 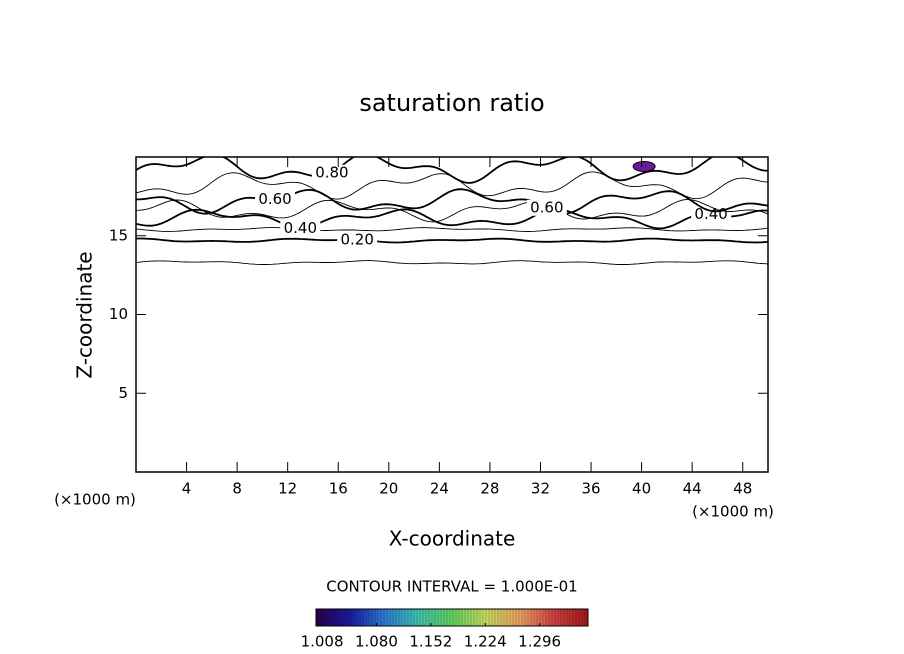 I want to click on x-tick-label: 40, so click(x=641, y=489).